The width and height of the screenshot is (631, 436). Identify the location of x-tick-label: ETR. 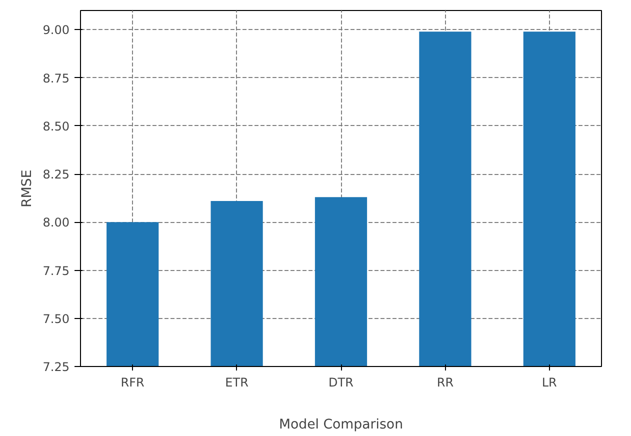
(236, 383).